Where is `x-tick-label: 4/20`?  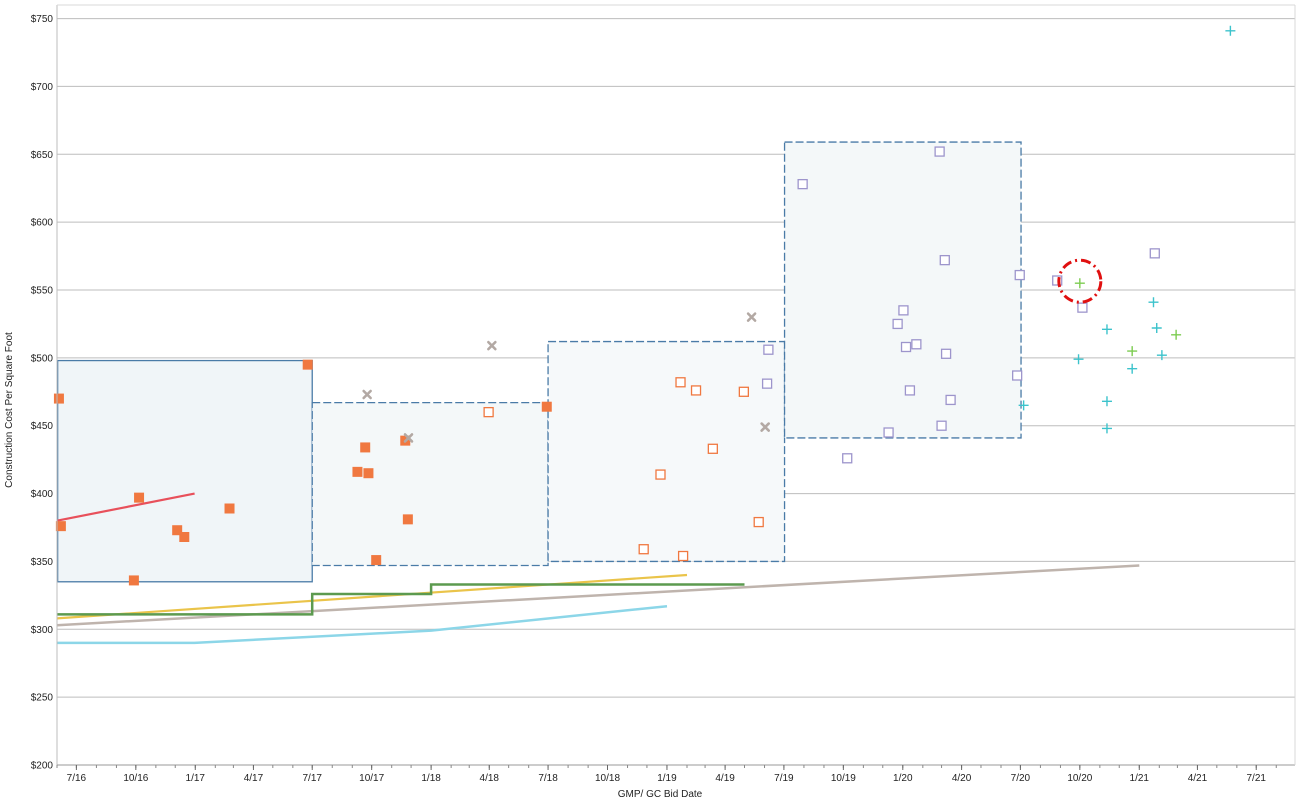
x-tick-label: 4/20 is located at coordinates (962, 778).